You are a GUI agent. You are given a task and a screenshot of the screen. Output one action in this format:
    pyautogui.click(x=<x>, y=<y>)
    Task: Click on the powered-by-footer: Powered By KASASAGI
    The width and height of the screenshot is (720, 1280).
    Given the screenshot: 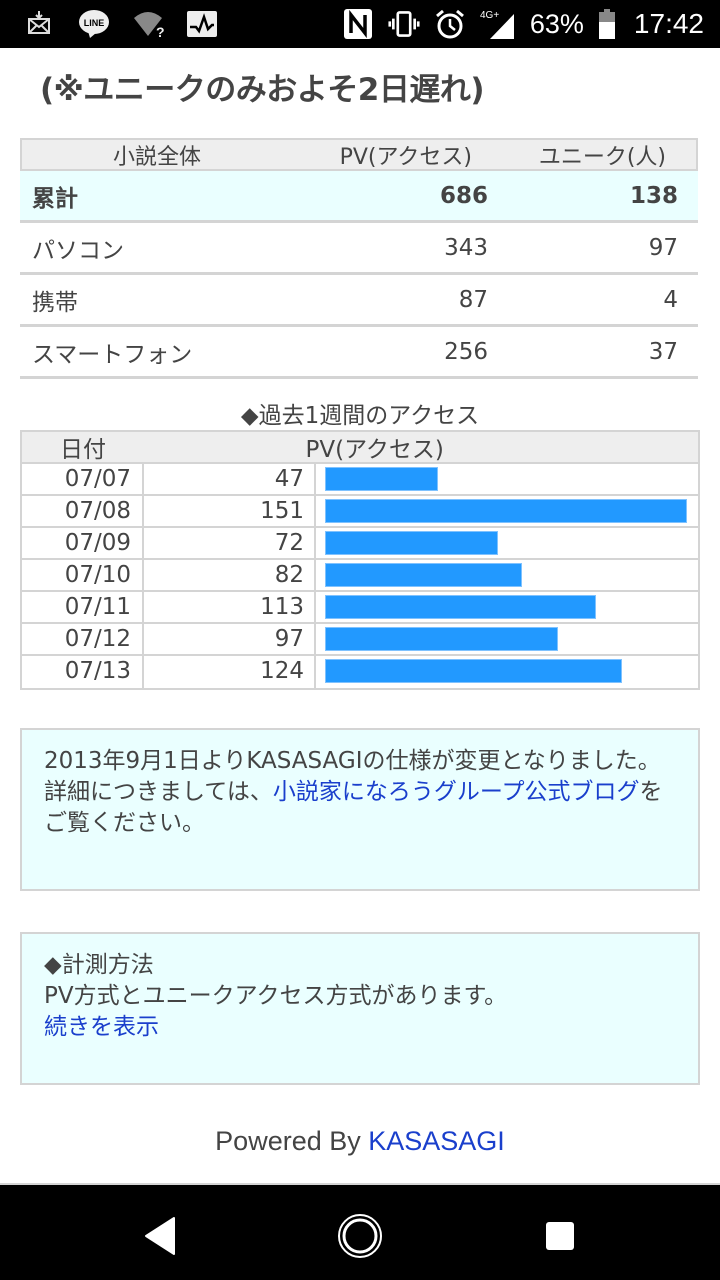 What is the action you would take?
    pyautogui.click(x=360, y=1141)
    